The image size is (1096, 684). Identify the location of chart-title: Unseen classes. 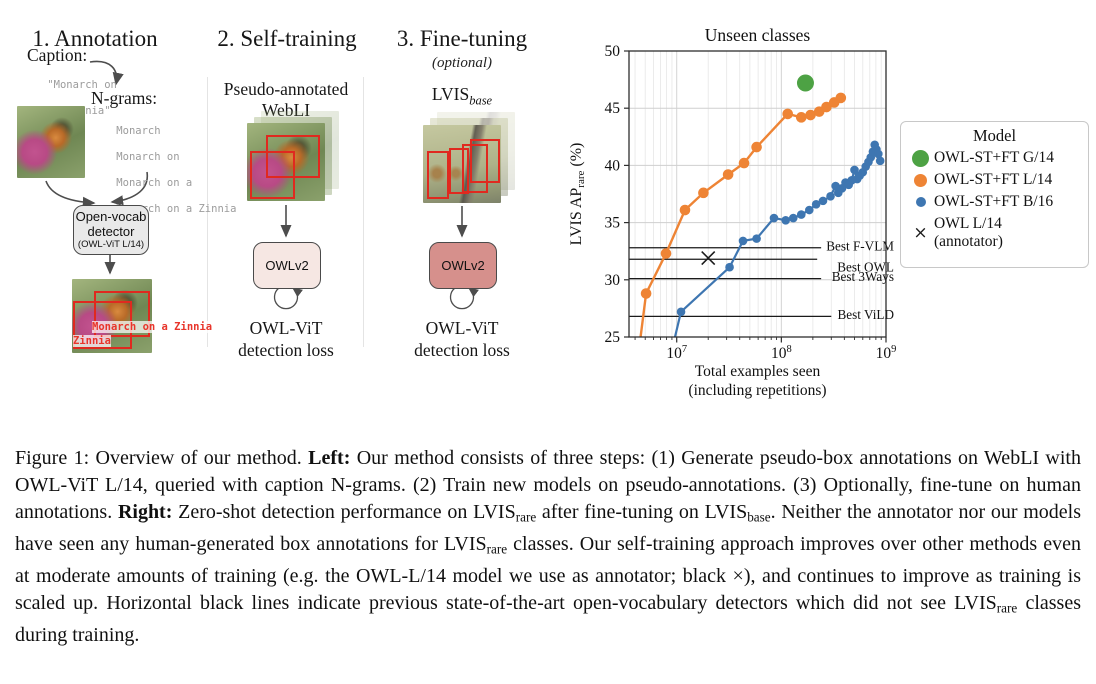
(758, 35).